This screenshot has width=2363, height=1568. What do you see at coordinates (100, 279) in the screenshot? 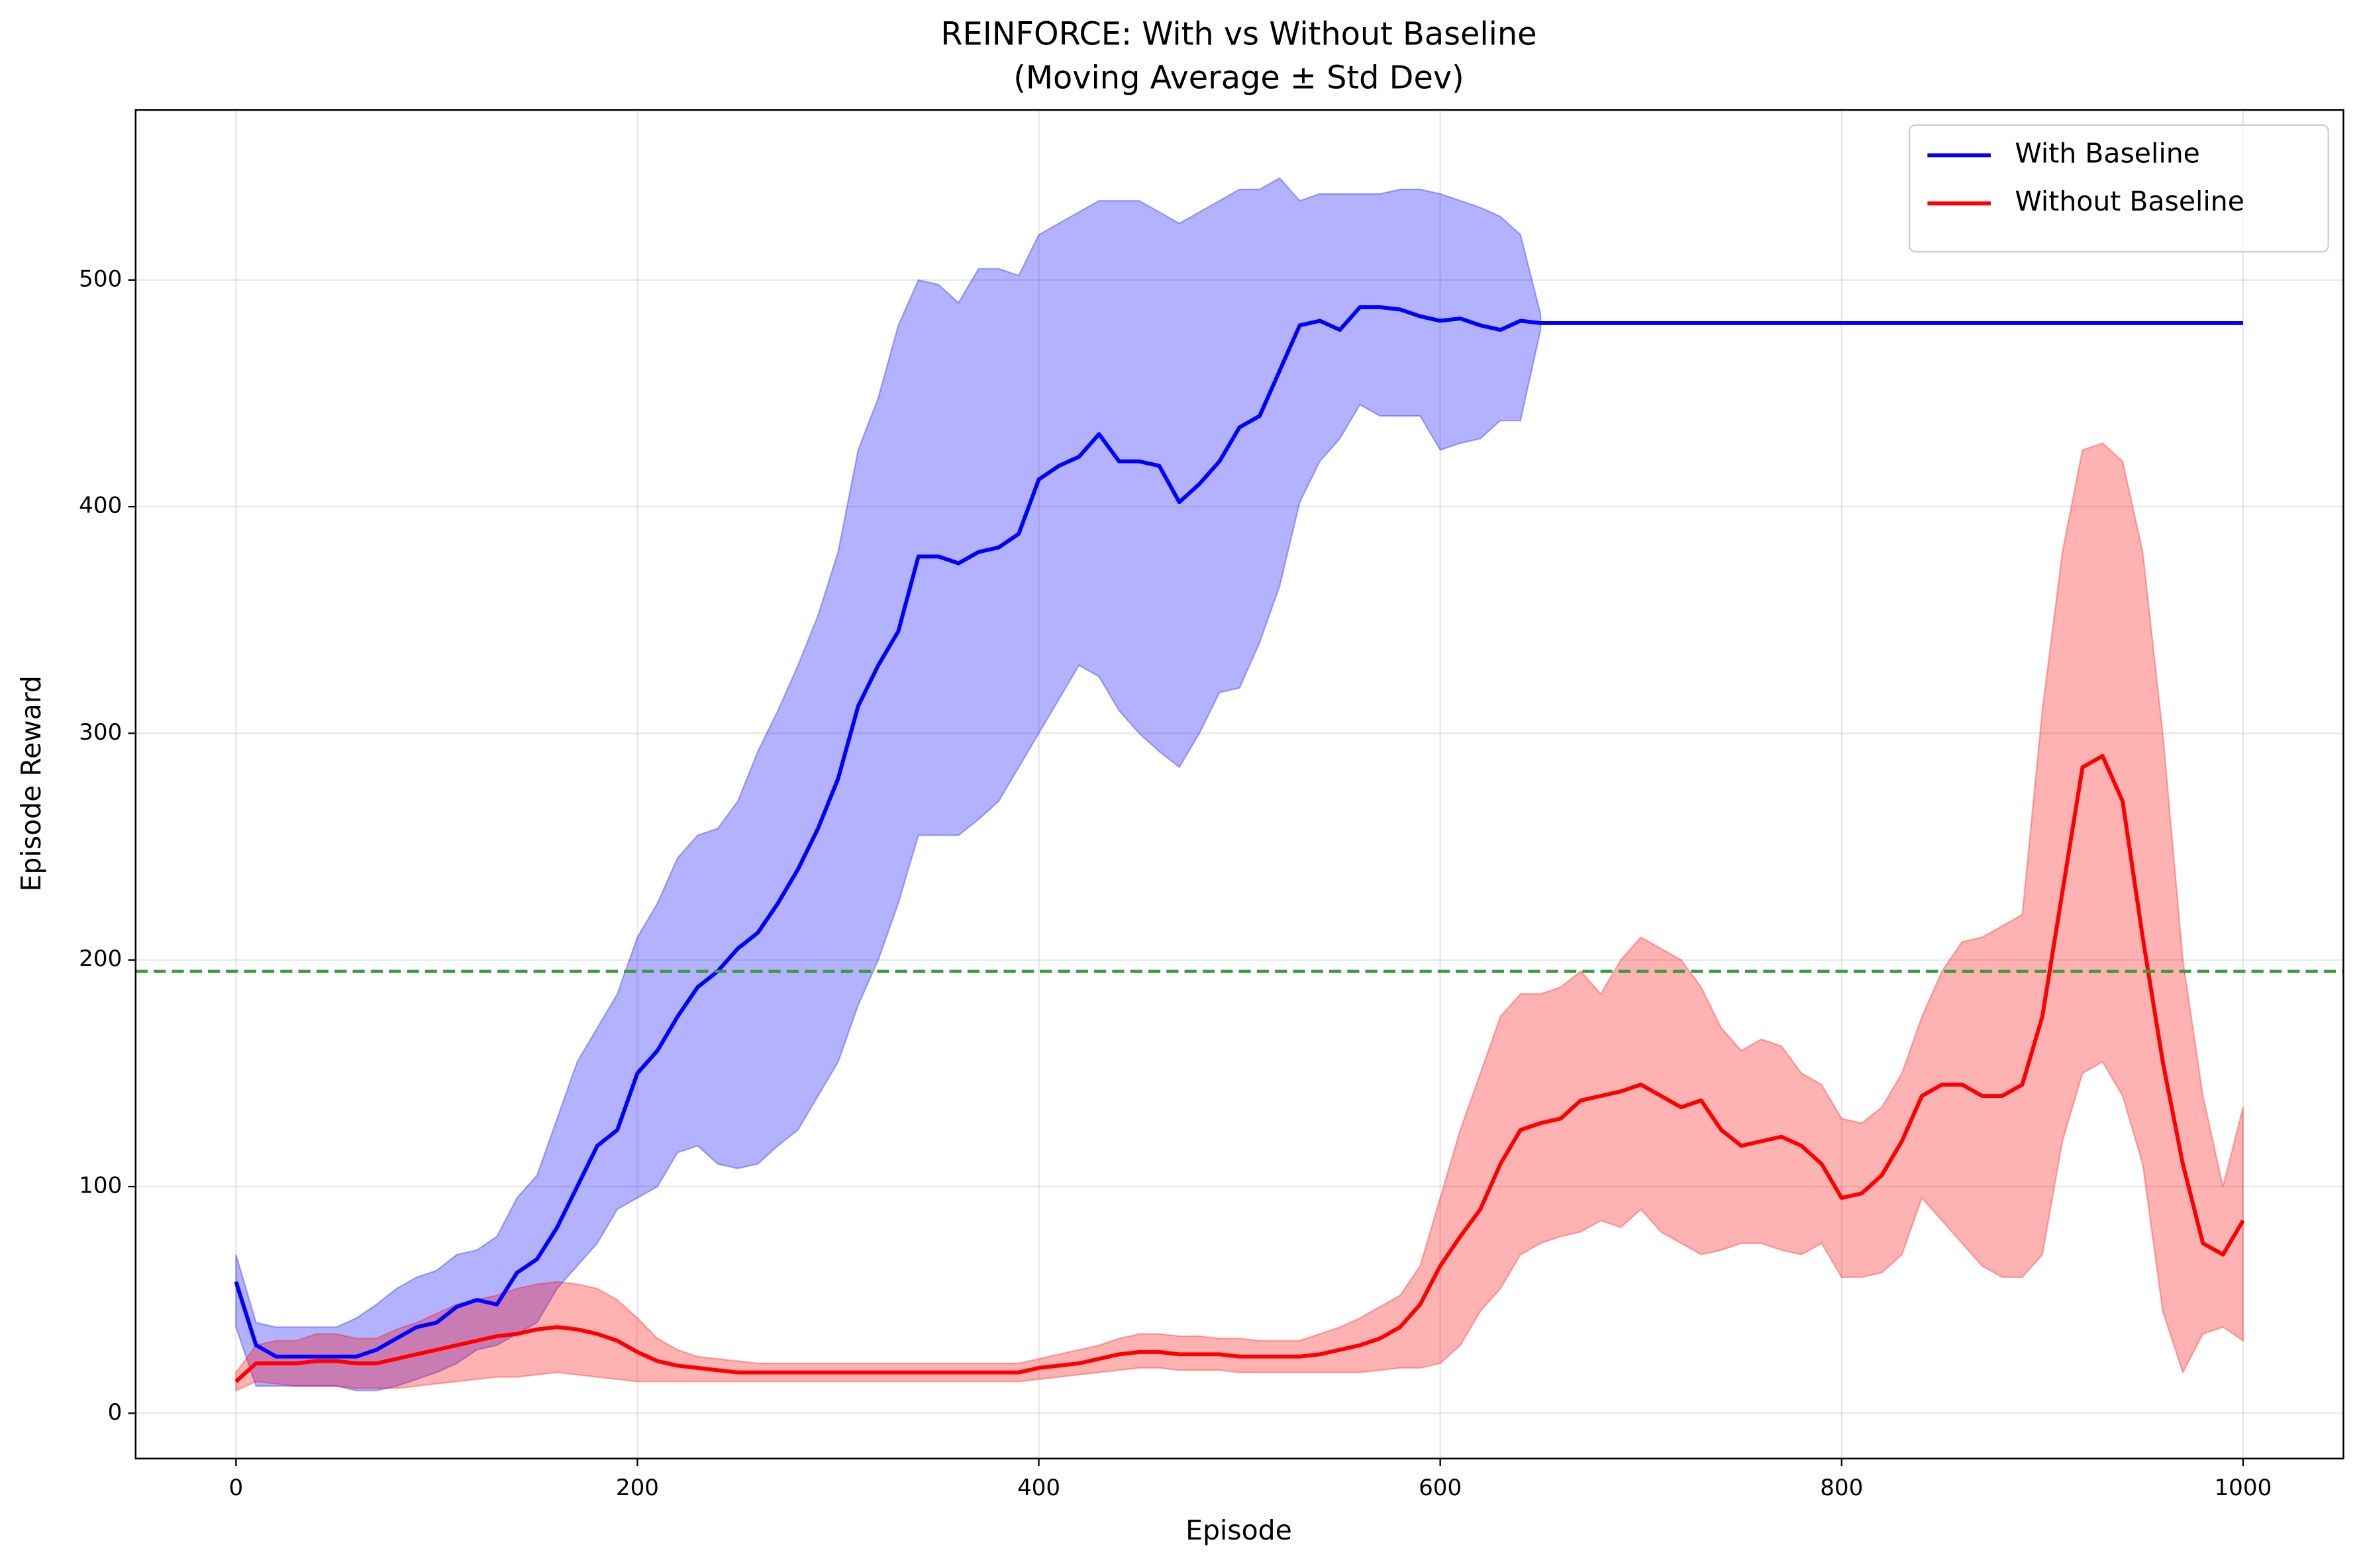
I see `y-tick-label: 500` at bounding box center [100, 279].